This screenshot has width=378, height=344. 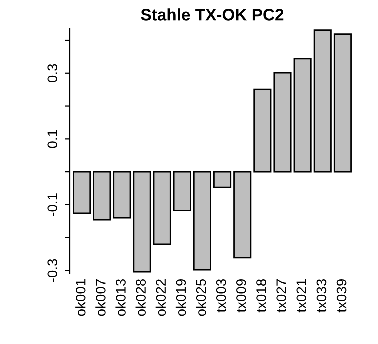 What do you see at coordinates (121, 297) in the screenshot?
I see `x-tick-label: ok013` at bounding box center [121, 297].